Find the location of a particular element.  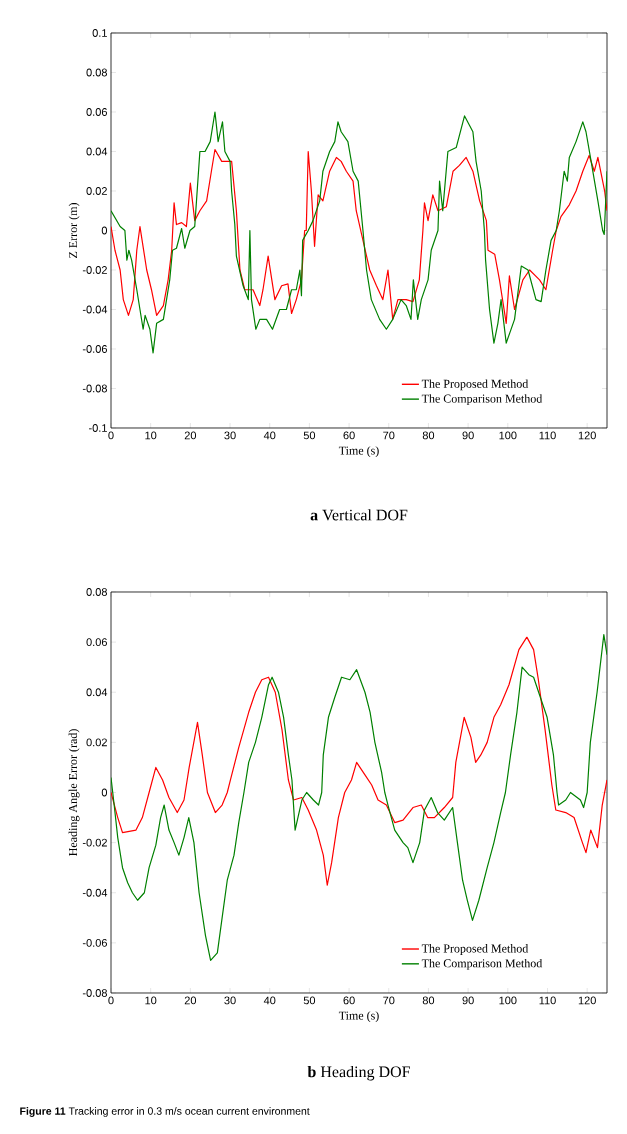

text: a Vertical DOF is located at coordinates (359, 515).